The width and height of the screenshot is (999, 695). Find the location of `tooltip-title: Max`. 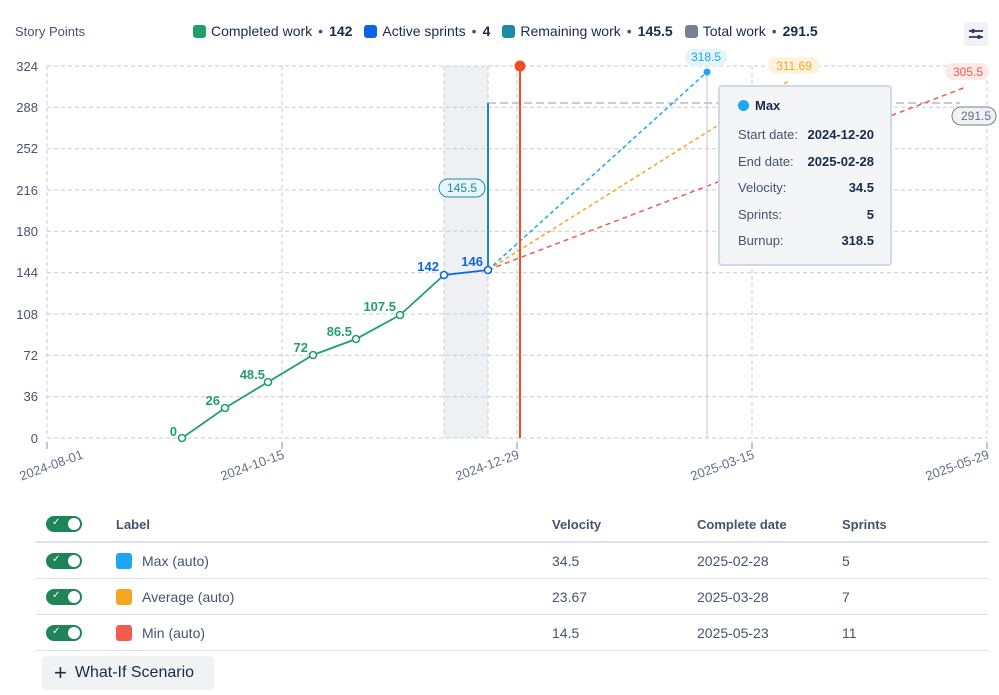

tooltip-title: Max is located at coordinates (759, 105).